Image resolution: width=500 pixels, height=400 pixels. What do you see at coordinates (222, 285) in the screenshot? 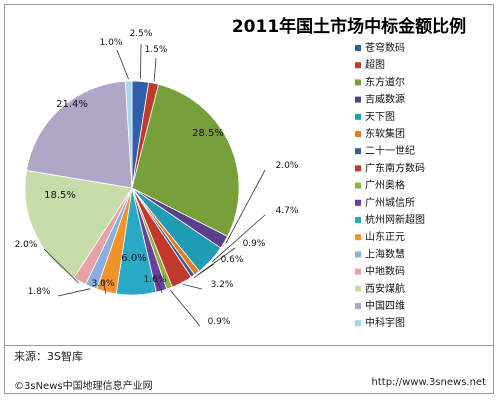
I see `data-label-8: 3.2%` at bounding box center [222, 285].